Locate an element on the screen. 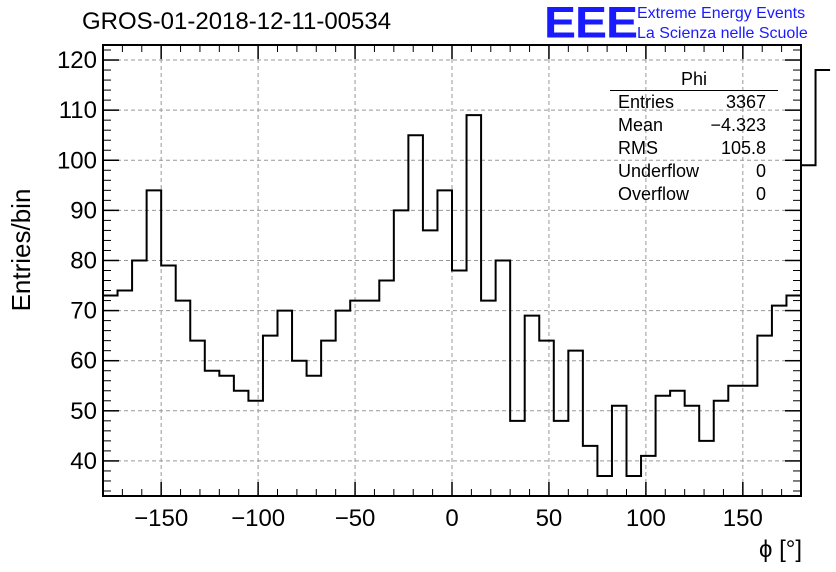  y-tick-label: 60 is located at coordinates (83, 361).